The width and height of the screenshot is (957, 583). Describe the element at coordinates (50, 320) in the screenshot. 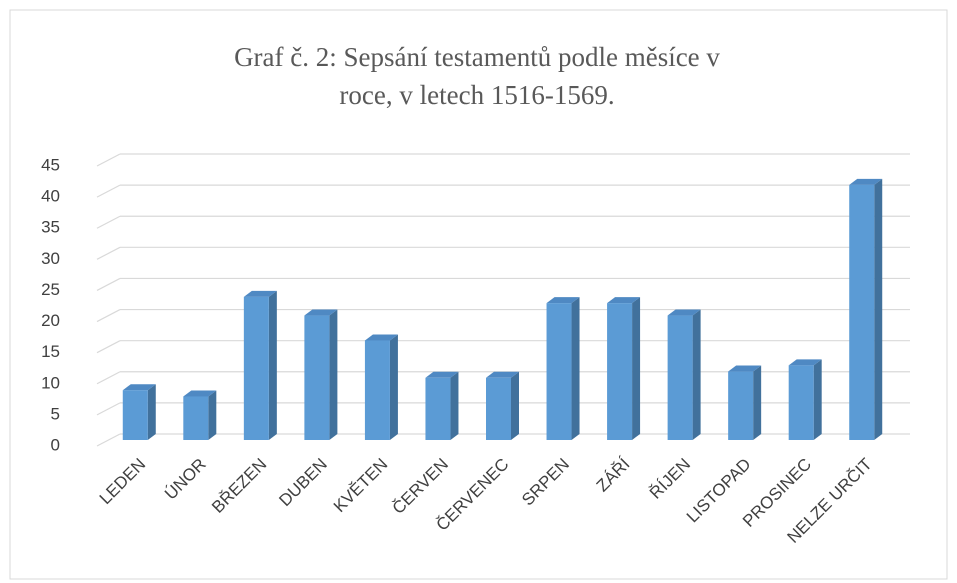

I see `y-tick-label: 20` at that location.